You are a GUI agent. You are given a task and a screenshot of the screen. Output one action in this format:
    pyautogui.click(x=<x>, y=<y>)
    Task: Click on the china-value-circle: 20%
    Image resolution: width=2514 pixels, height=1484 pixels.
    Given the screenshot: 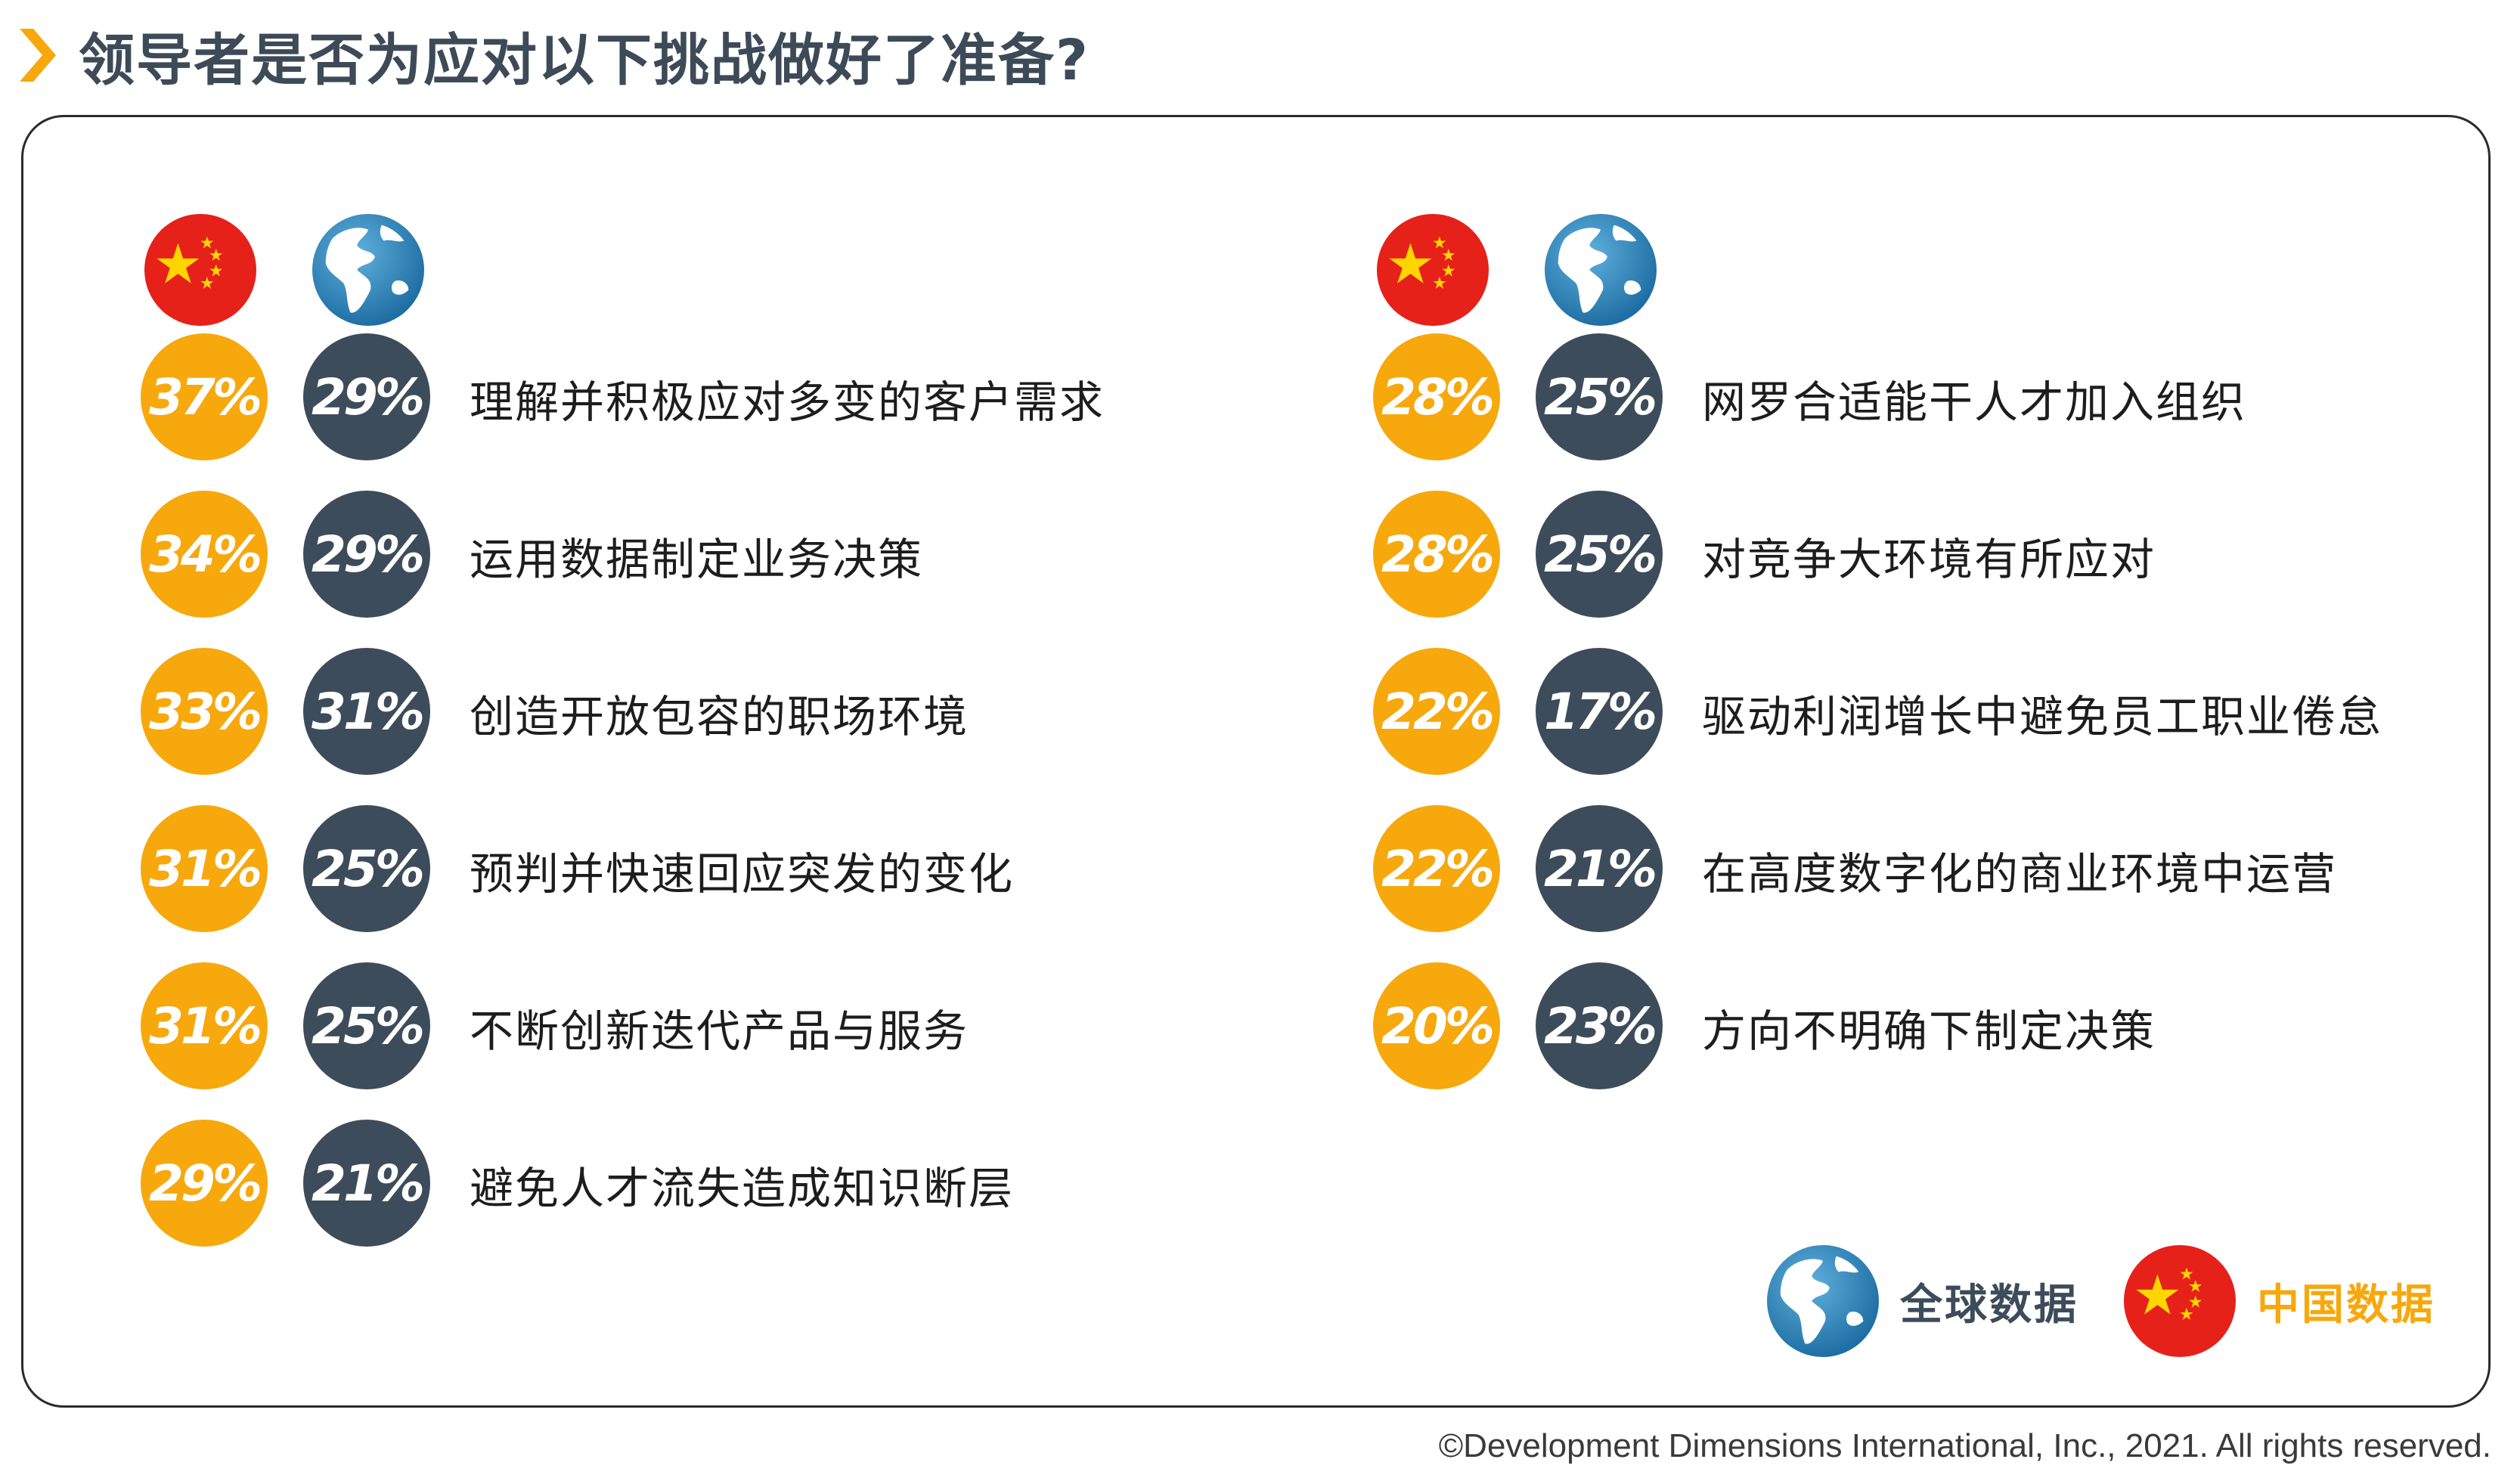 What is the action you would take?
    pyautogui.click(x=1436, y=1025)
    